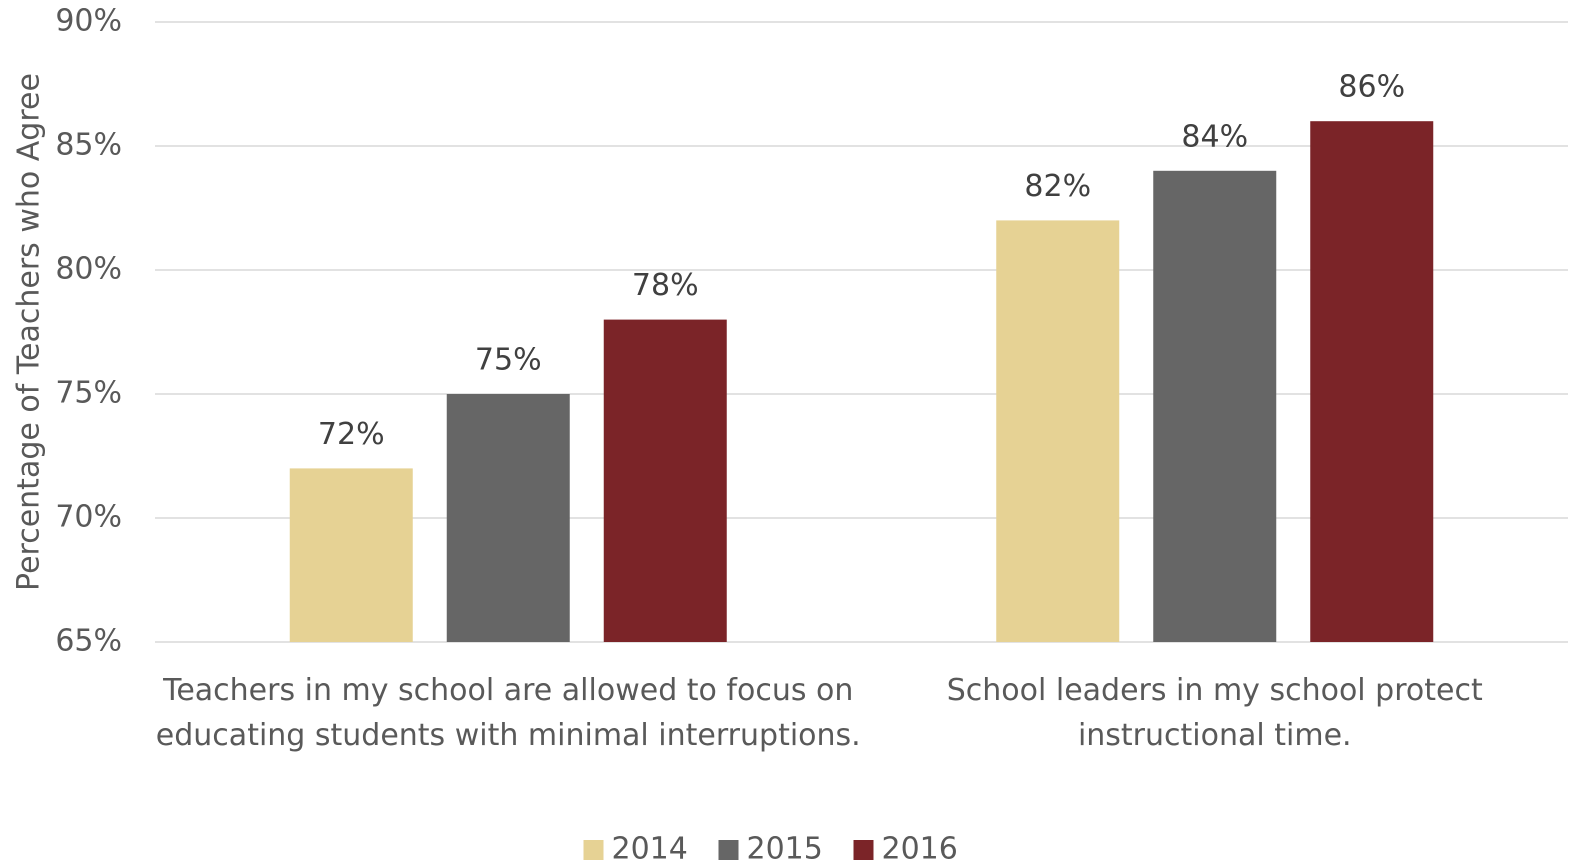  Describe the element at coordinates (785, 849) in the screenshot. I see `legend-label: 2015` at that location.